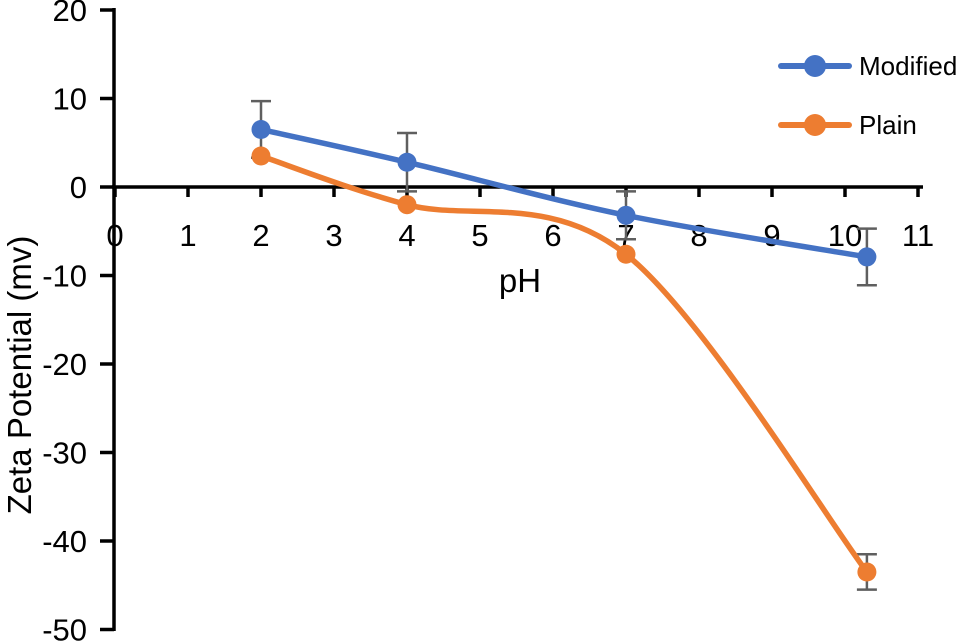 Image resolution: width=969 pixels, height=641 pixels. What do you see at coordinates (771, 235) in the screenshot?
I see `x-tick-label: 9` at bounding box center [771, 235].